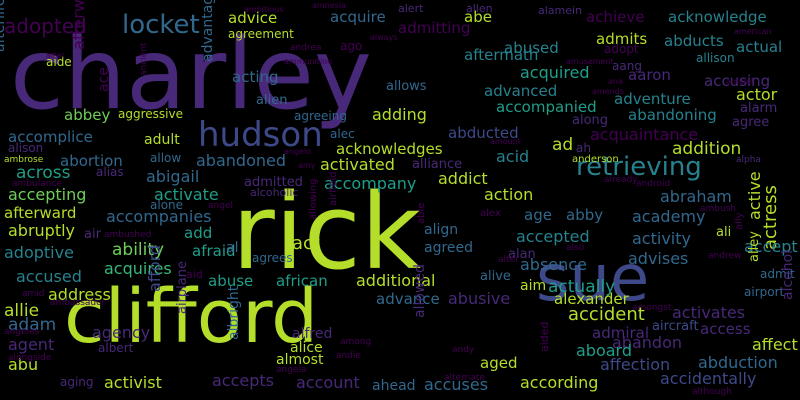  Describe the element at coordinates (771, 246) in the screenshot. I see `word-accept: accept` at that location.